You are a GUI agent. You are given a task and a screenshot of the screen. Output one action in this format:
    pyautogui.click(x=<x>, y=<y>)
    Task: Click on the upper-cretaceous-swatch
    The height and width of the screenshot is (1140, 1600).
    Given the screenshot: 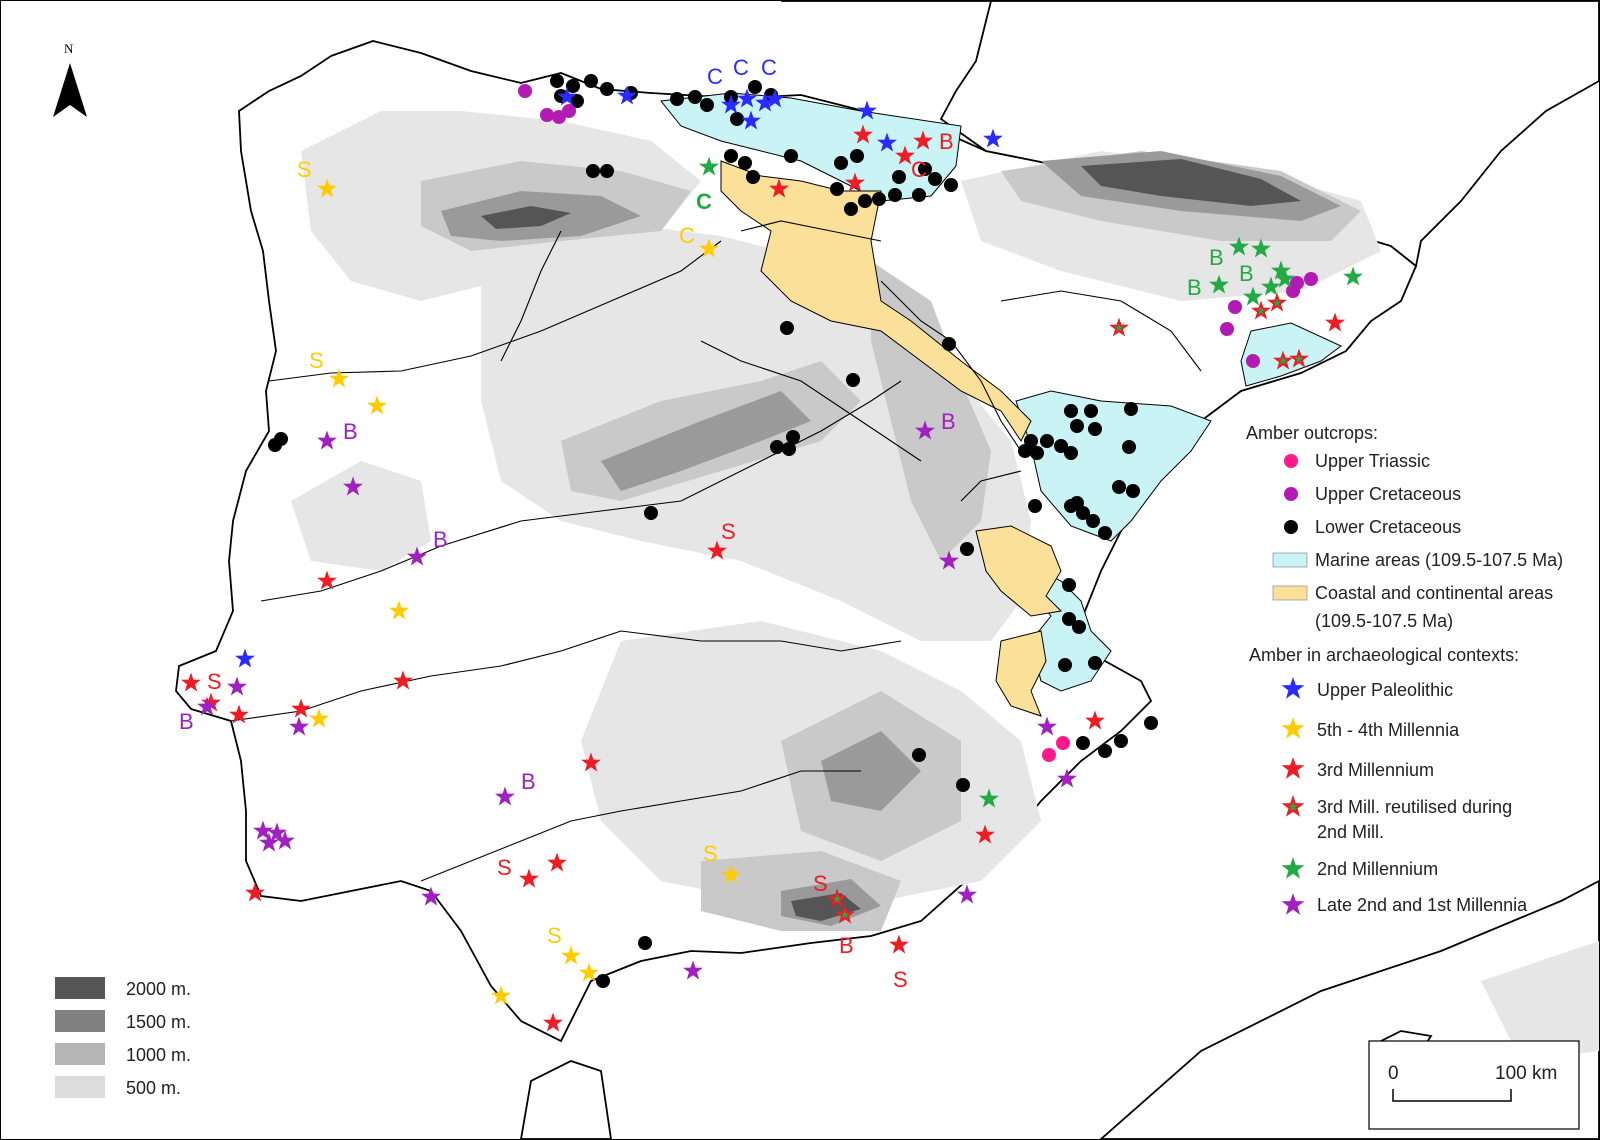 What is the action you would take?
    pyautogui.click(x=1291, y=494)
    